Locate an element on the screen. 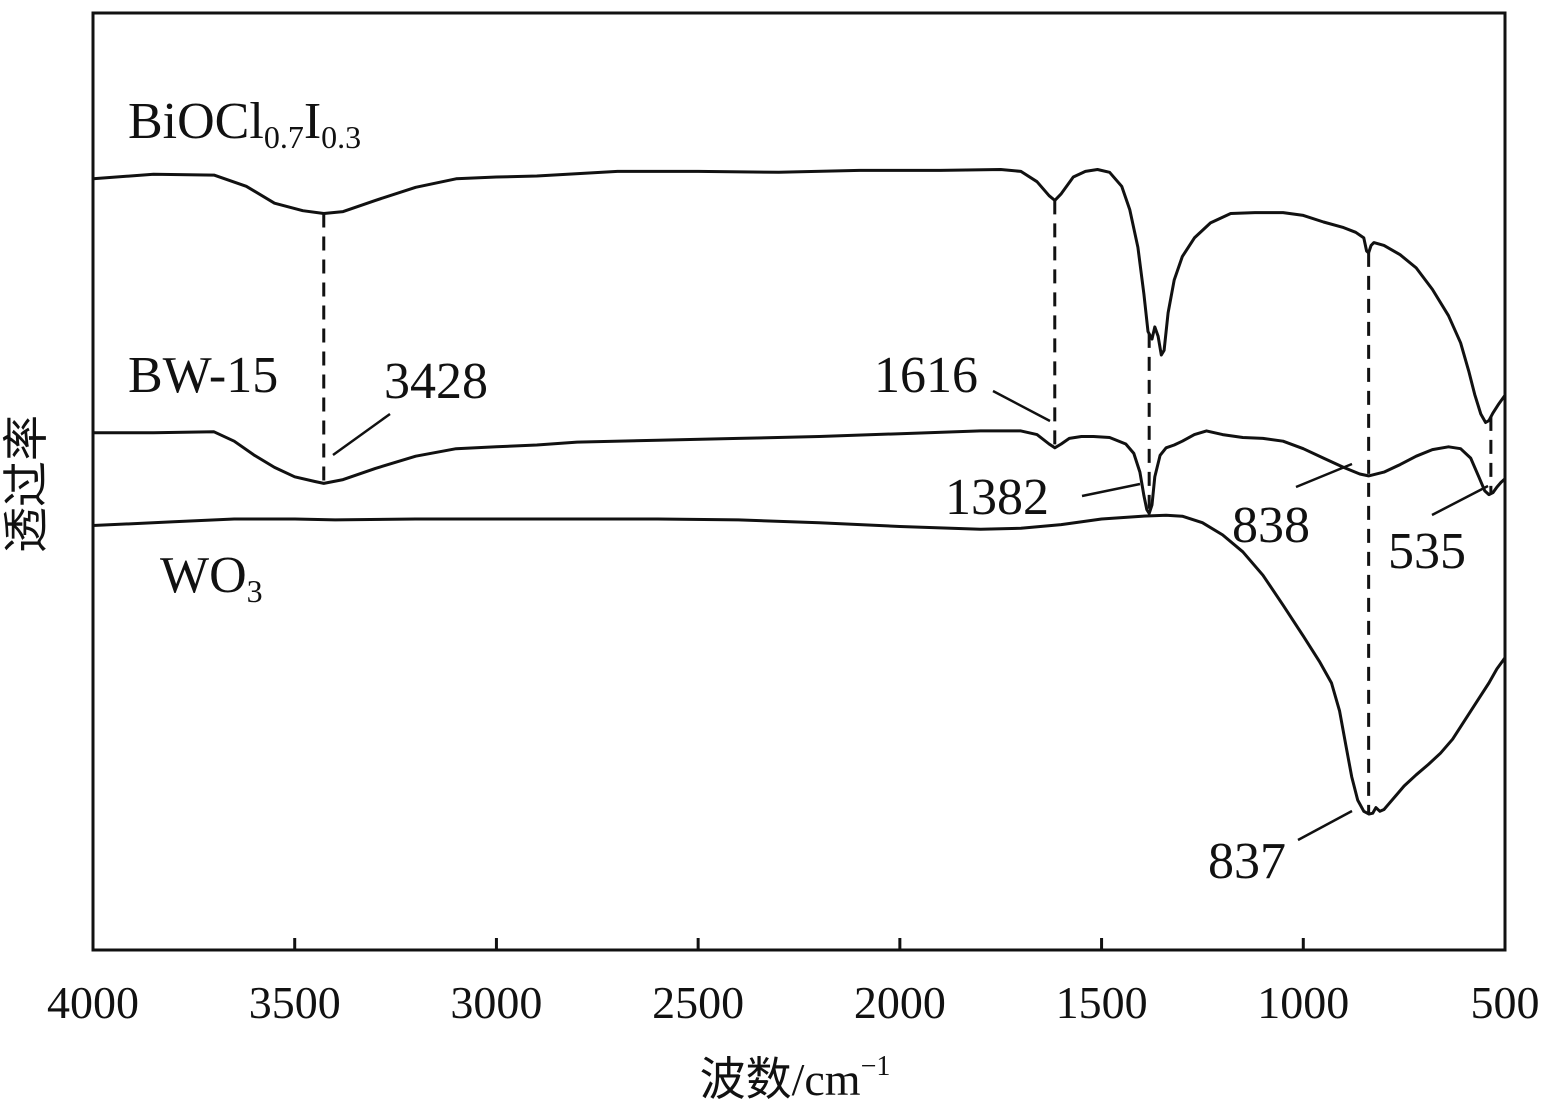 This screenshot has height=1116, width=1563. series-labels: BiOCl0.7I0.3 BW-15 WO3 is located at coordinates (244, 351).